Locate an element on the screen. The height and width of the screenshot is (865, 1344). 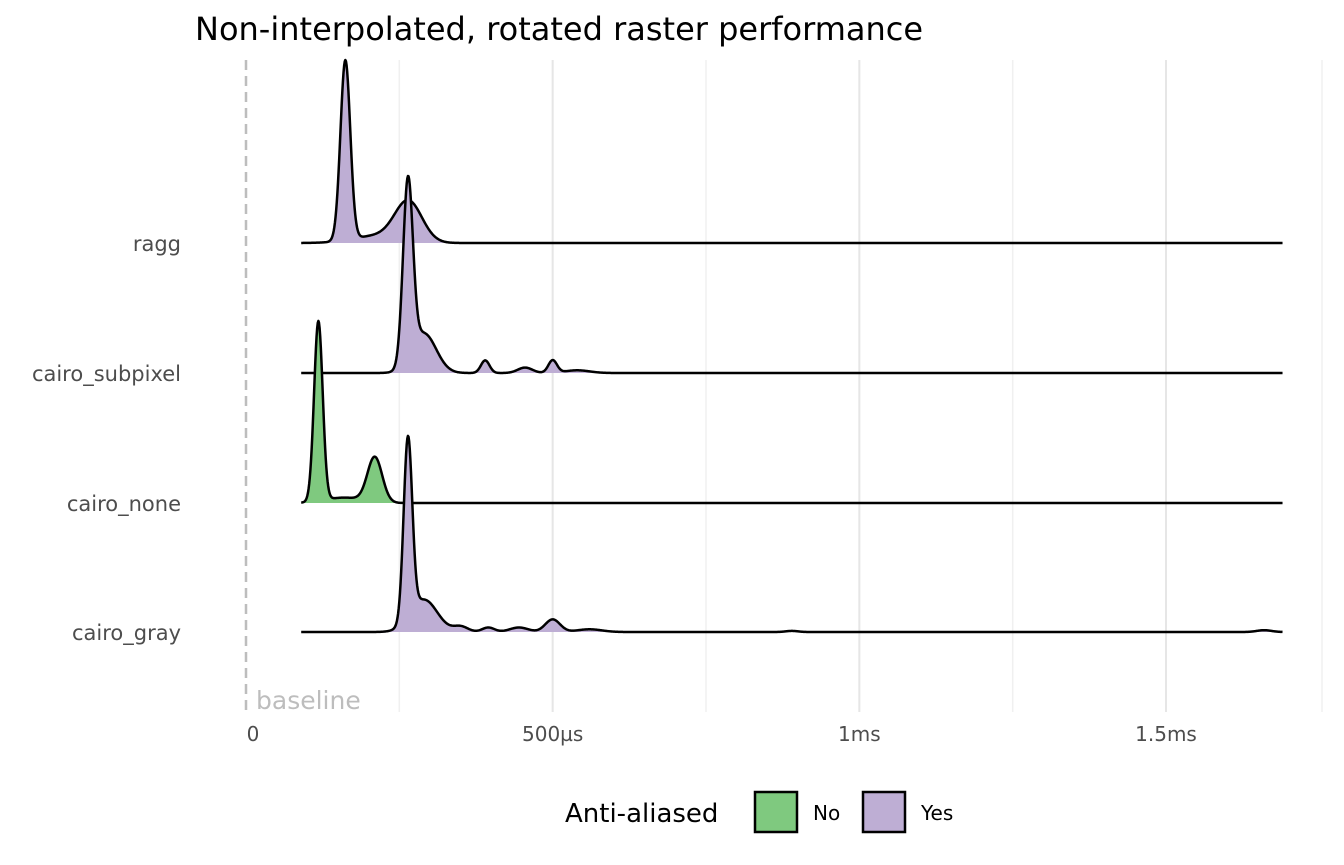
ridge-fill-cairo_subpixel is located at coordinates (493, 274).